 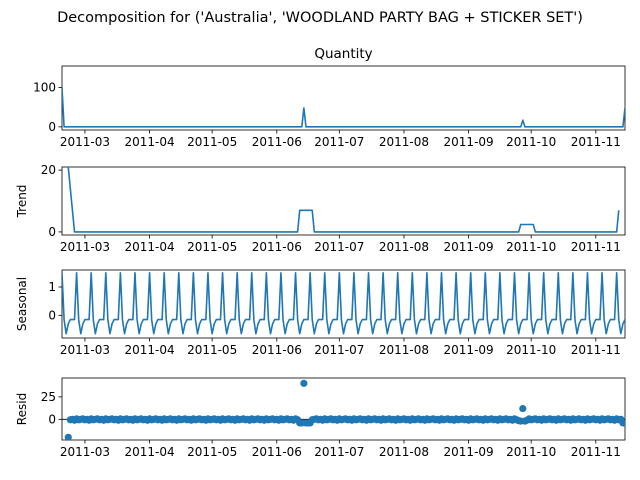 What do you see at coordinates (22, 202) in the screenshot?
I see `y-axis-label: Trend` at bounding box center [22, 202].